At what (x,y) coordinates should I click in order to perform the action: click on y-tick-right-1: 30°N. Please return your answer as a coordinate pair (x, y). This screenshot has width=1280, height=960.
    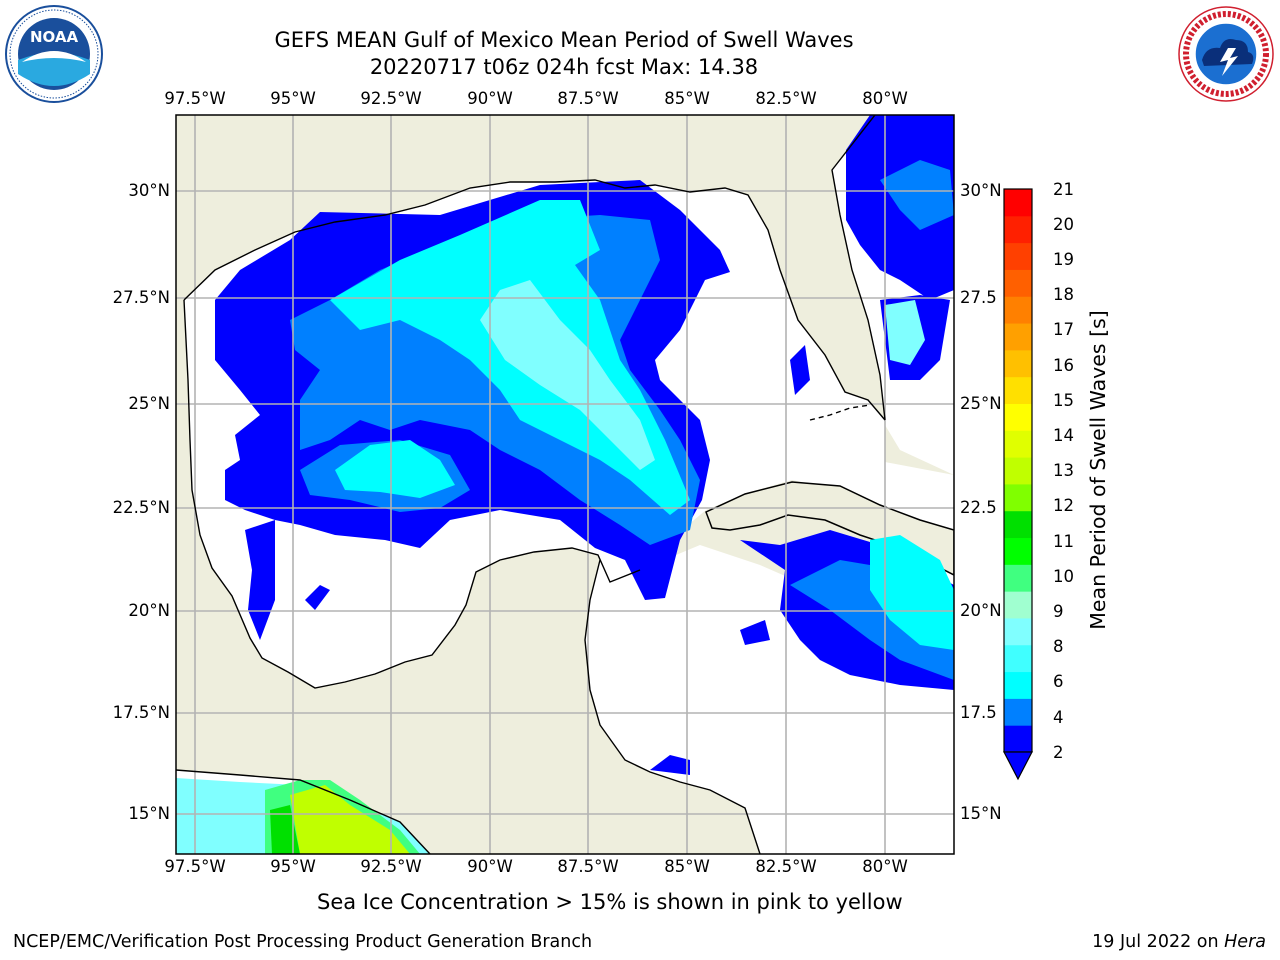
    Looking at the image, I should click on (981, 190).